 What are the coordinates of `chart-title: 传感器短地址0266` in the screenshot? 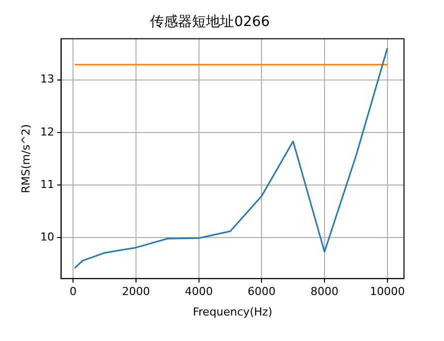 It's located at (210, 22).